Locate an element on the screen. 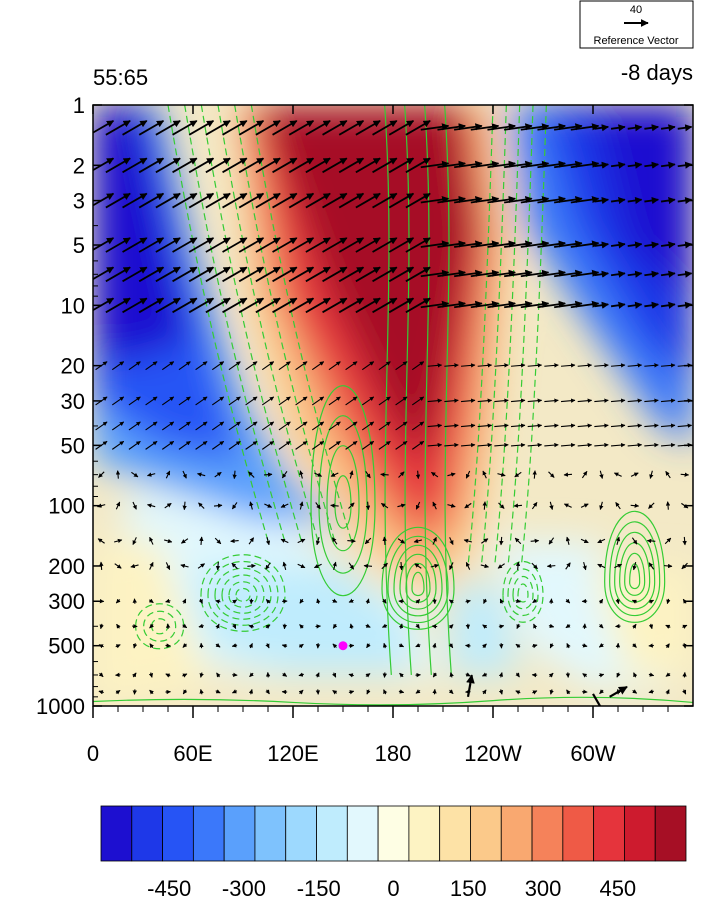 This screenshot has height=898, width=710. colorbar-tick-label: 0 is located at coordinates (393, 887).